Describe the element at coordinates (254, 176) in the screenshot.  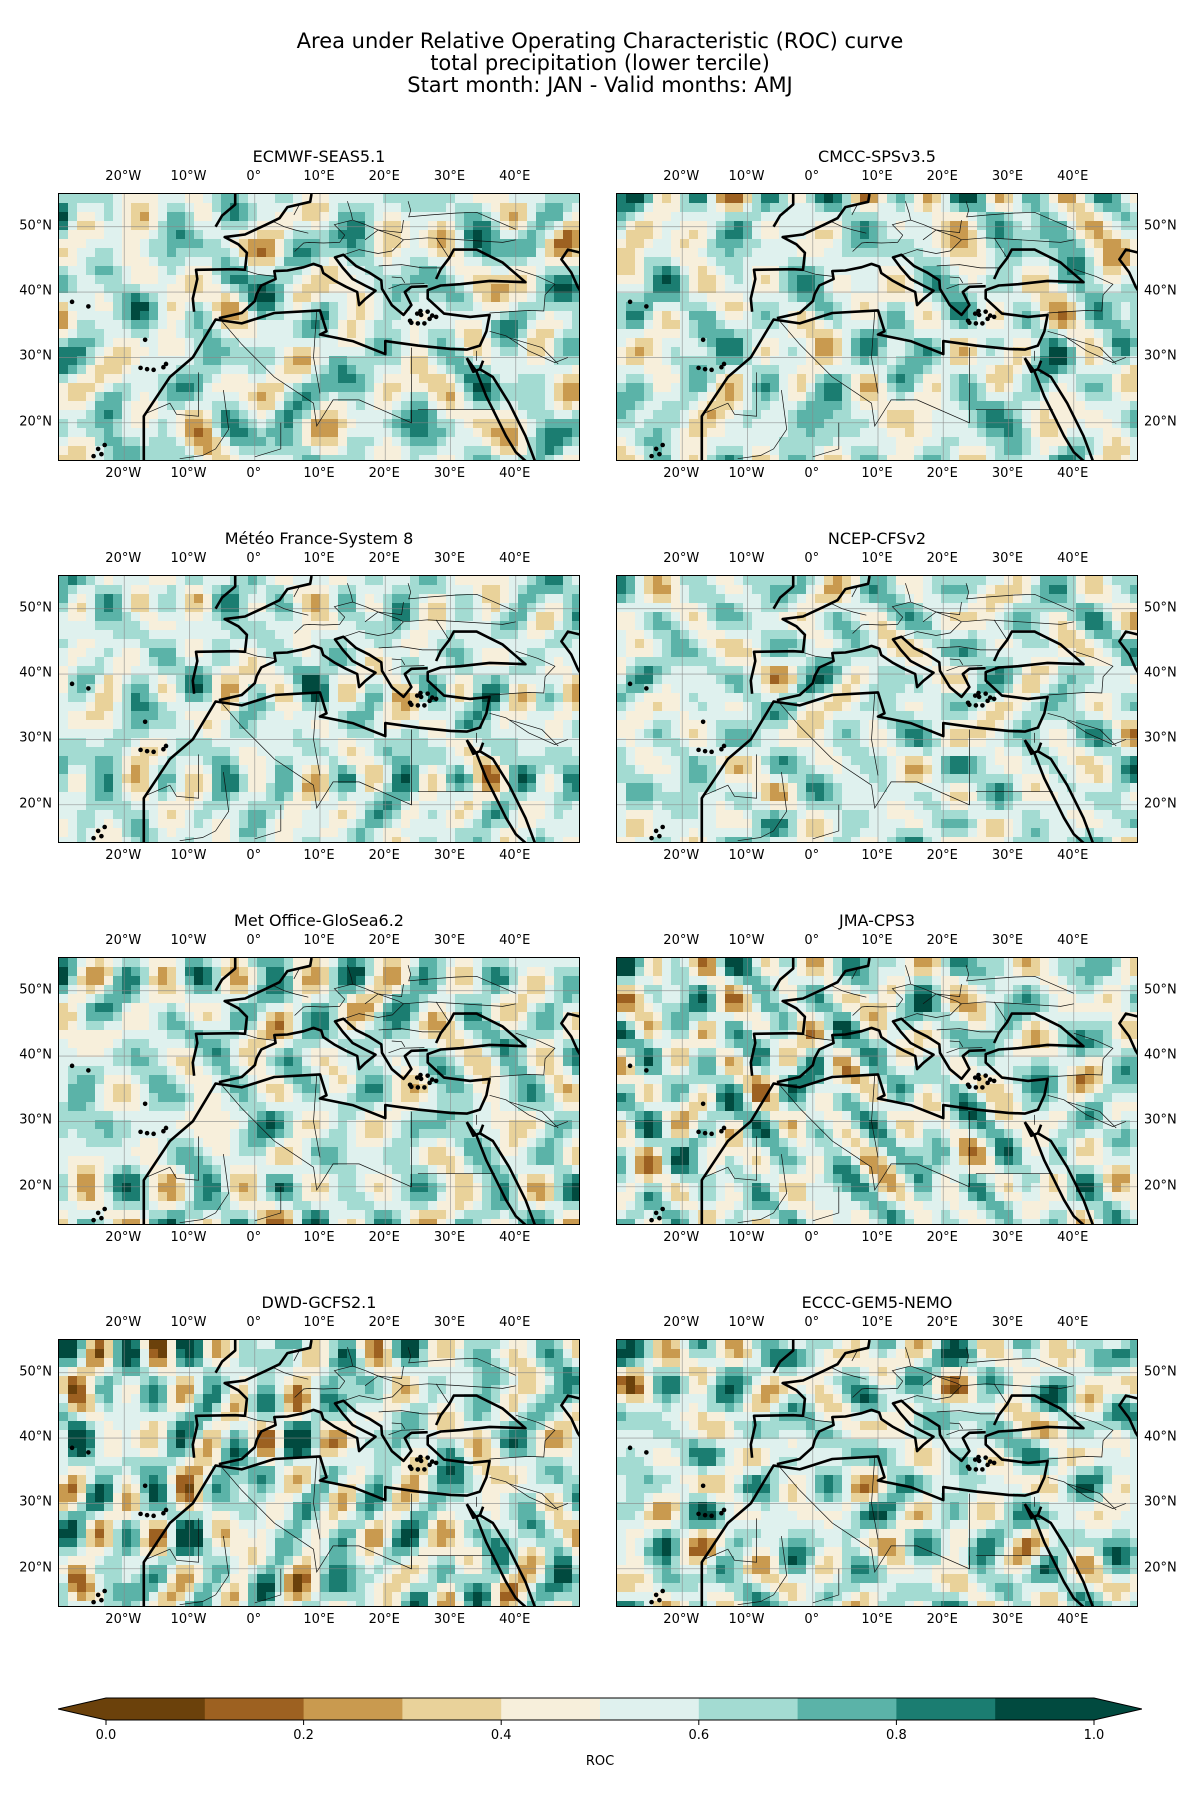
I see `lon-tick-label-top: 0°` at that location.